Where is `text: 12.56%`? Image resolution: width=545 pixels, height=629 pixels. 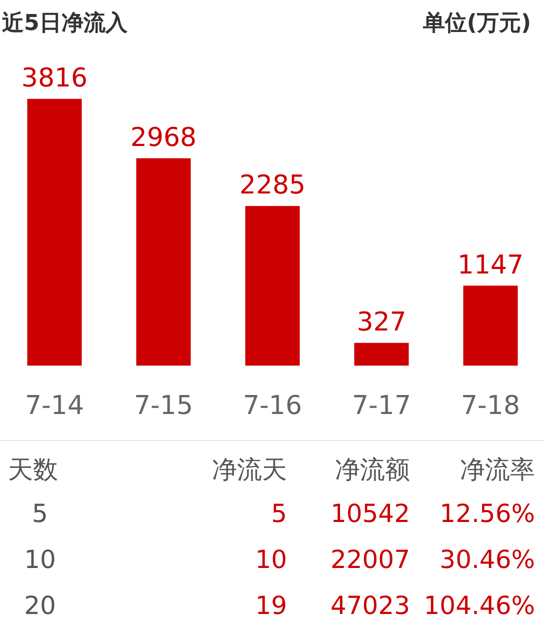
text: 12.56% is located at coordinates (487, 513).